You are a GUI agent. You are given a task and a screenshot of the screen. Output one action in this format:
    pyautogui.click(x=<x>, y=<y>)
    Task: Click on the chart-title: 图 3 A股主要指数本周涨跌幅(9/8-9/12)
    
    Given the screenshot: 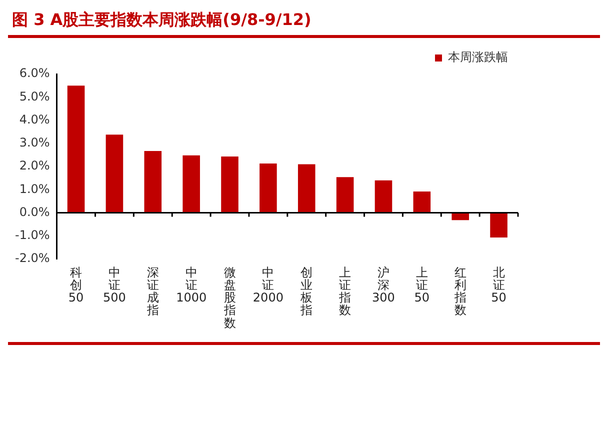 What is the action you would take?
    pyautogui.click(x=304, y=23)
    